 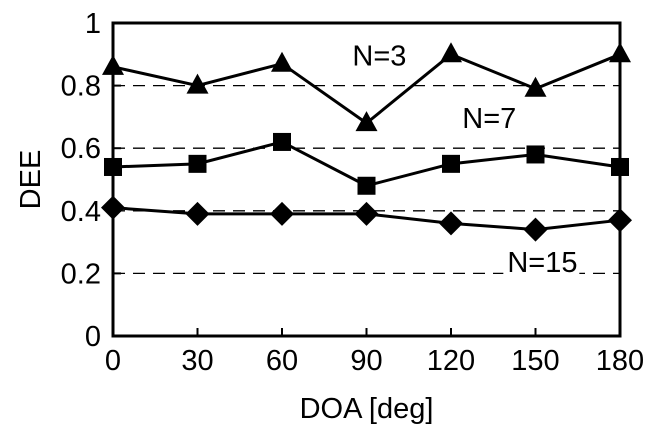 I want to click on annotation-label: N=15, so click(x=542, y=263).